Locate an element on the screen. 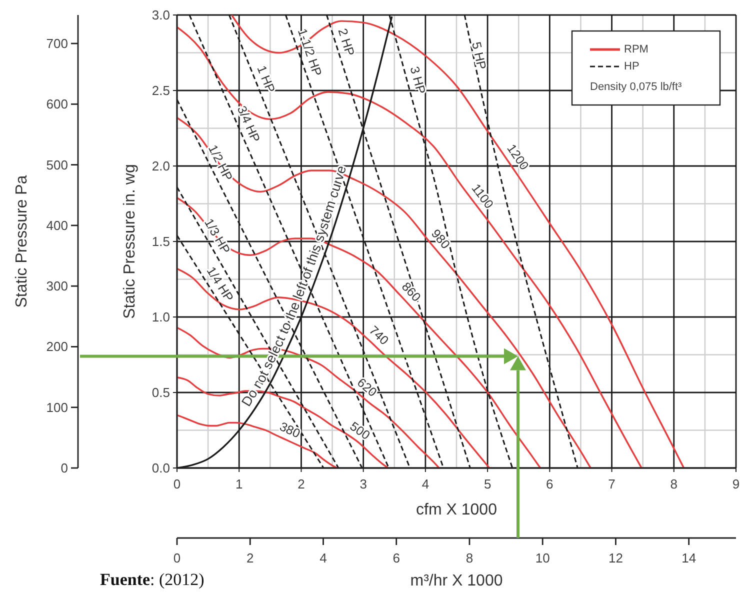 This screenshot has width=756, height=597. x-tick-label: 6 is located at coordinates (550, 484).